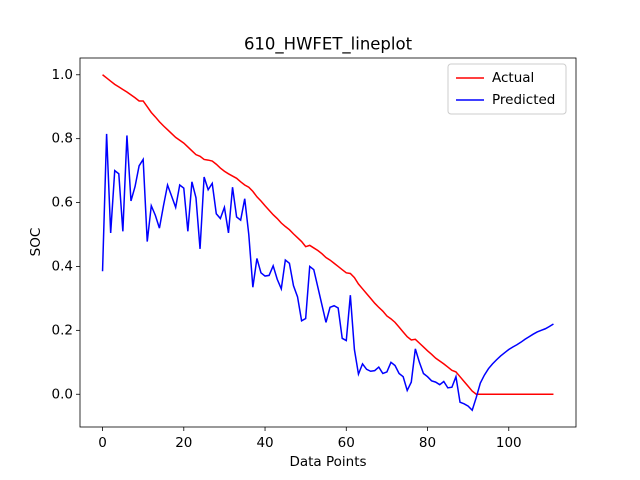 The image size is (640, 480). Describe the element at coordinates (183, 443) in the screenshot. I see `x-tick-label: 20` at that location.